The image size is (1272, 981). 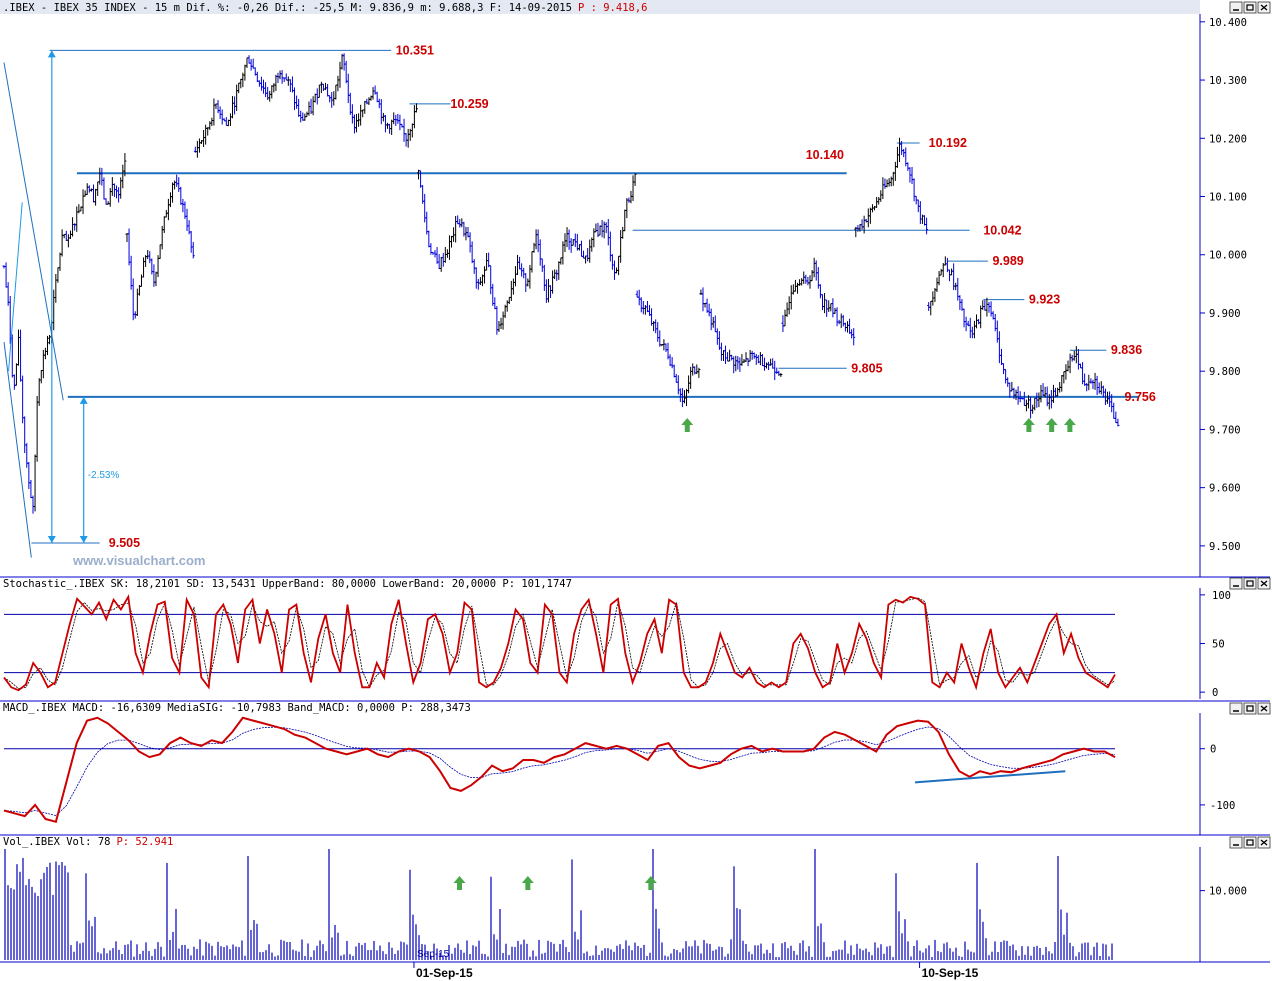 What do you see at coordinates (1002, 230) in the screenshot?
I see `level-label: 10.042` at bounding box center [1002, 230].